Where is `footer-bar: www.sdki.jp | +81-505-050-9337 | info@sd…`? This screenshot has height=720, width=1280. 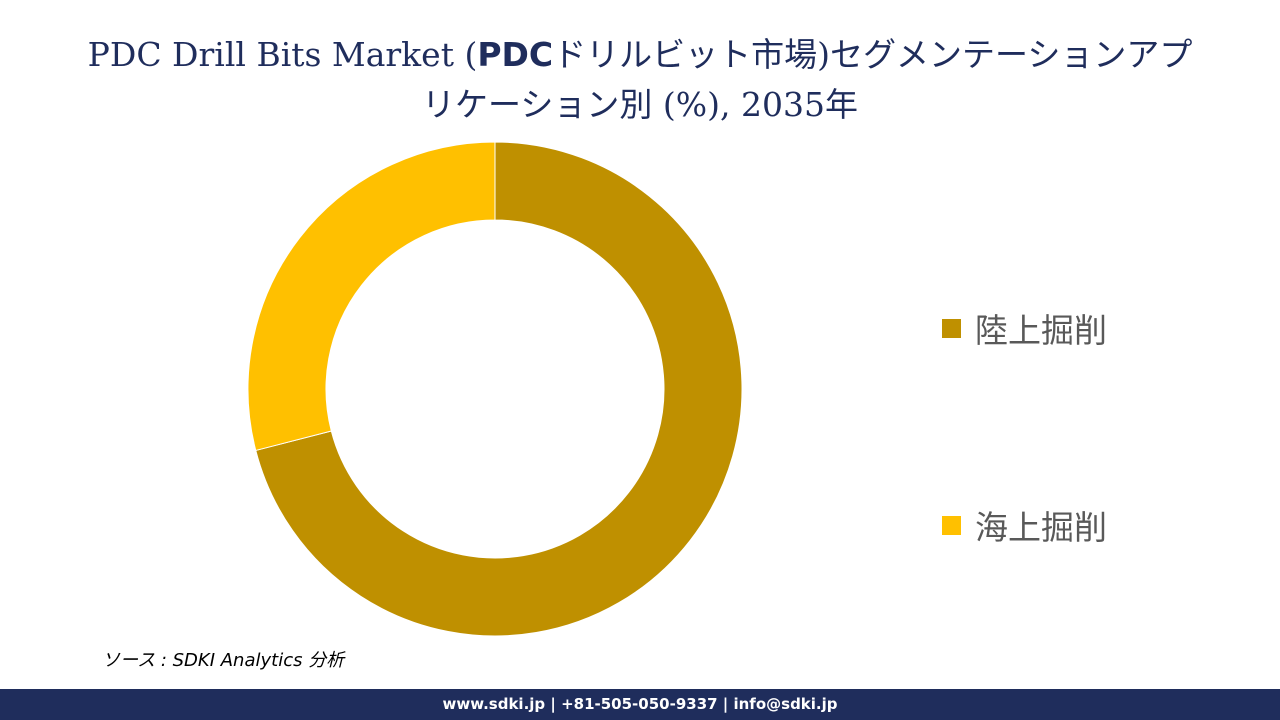 footer-bar: www.sdki.jp | +81-505-050-9337 | info@sd… is located at coordinates (640, 704).